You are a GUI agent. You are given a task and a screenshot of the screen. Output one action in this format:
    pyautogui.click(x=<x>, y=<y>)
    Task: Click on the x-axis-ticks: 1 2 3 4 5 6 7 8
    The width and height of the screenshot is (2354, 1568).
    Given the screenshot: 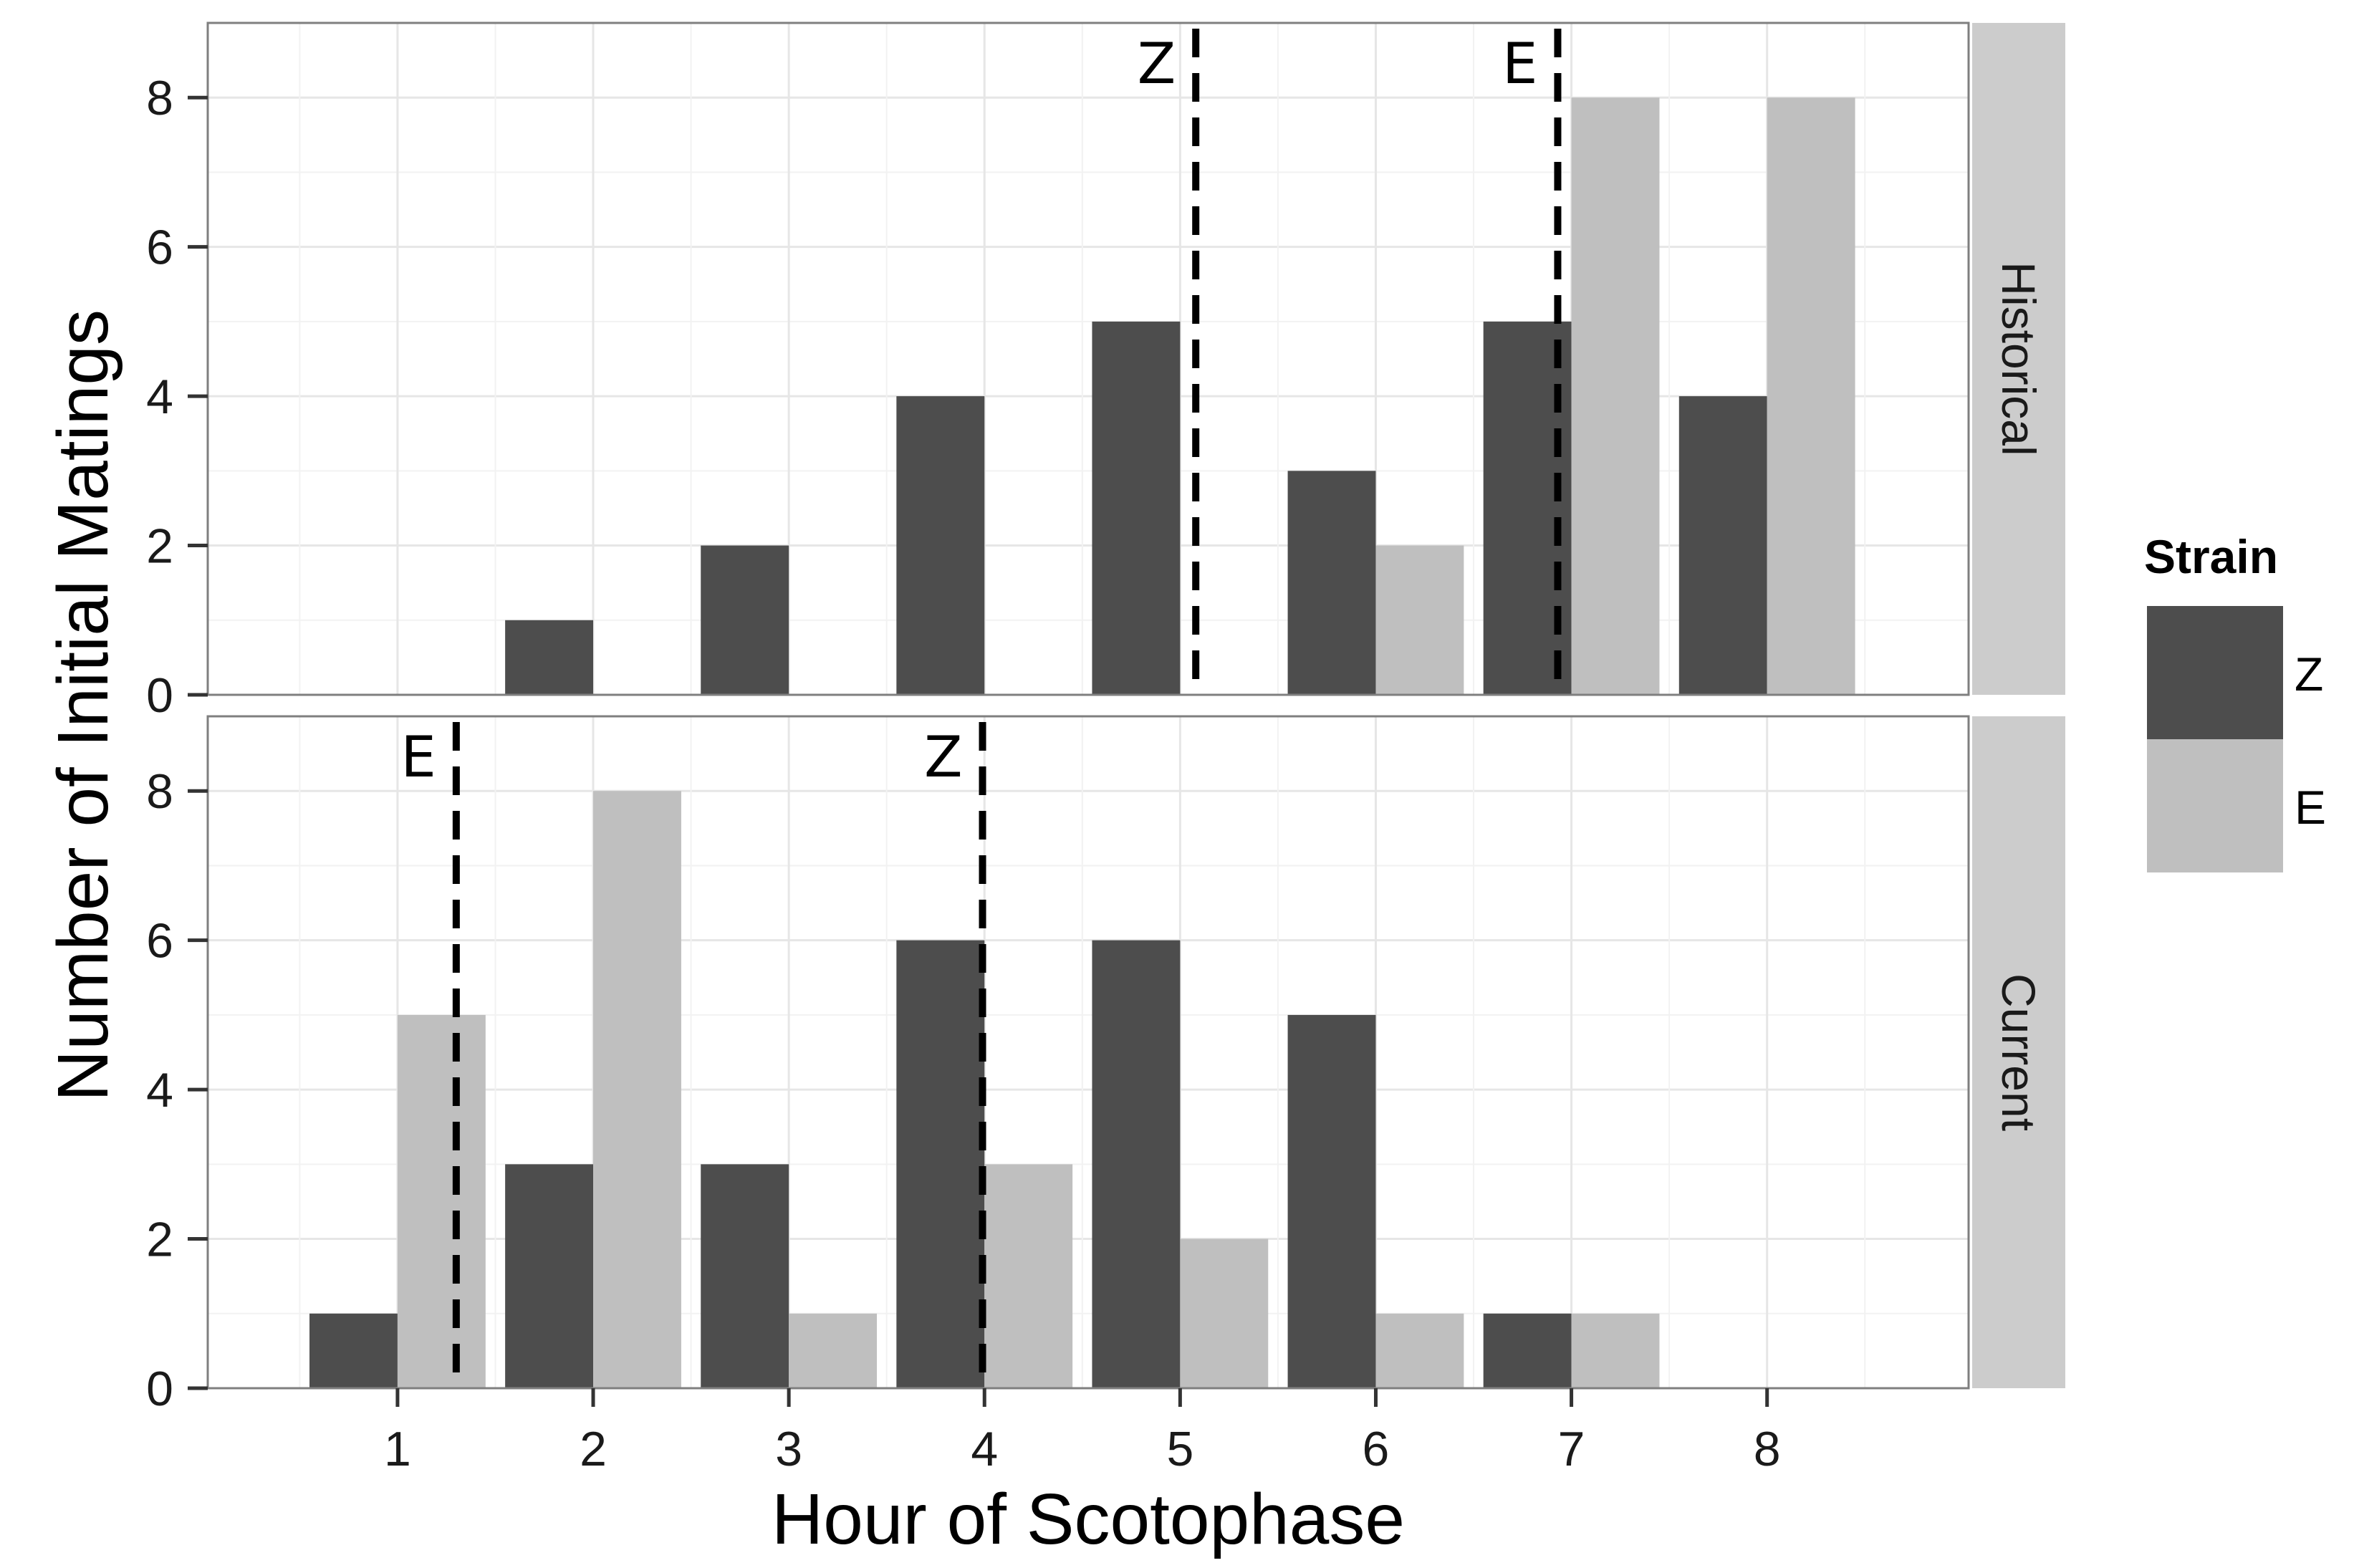 What is the action you would take?
    pyautogui.click(x=1082, y=1432)
    